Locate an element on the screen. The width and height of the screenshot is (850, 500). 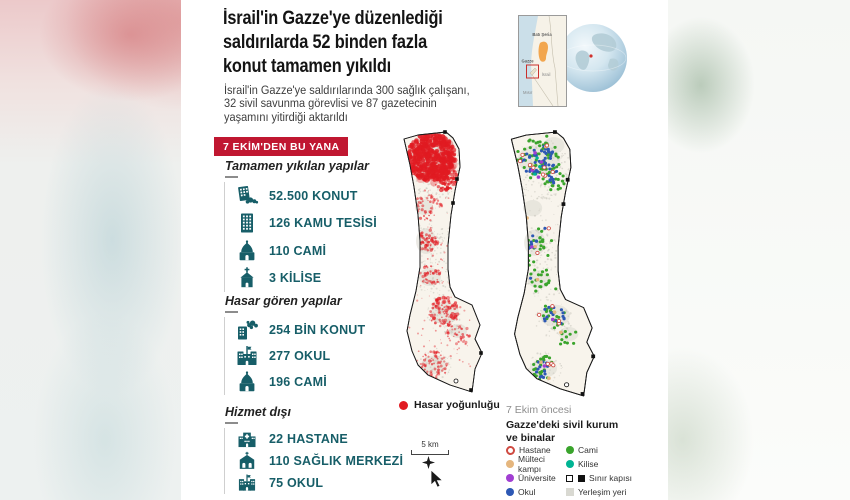
mouse-cursor is located at coordinates (437, 478).